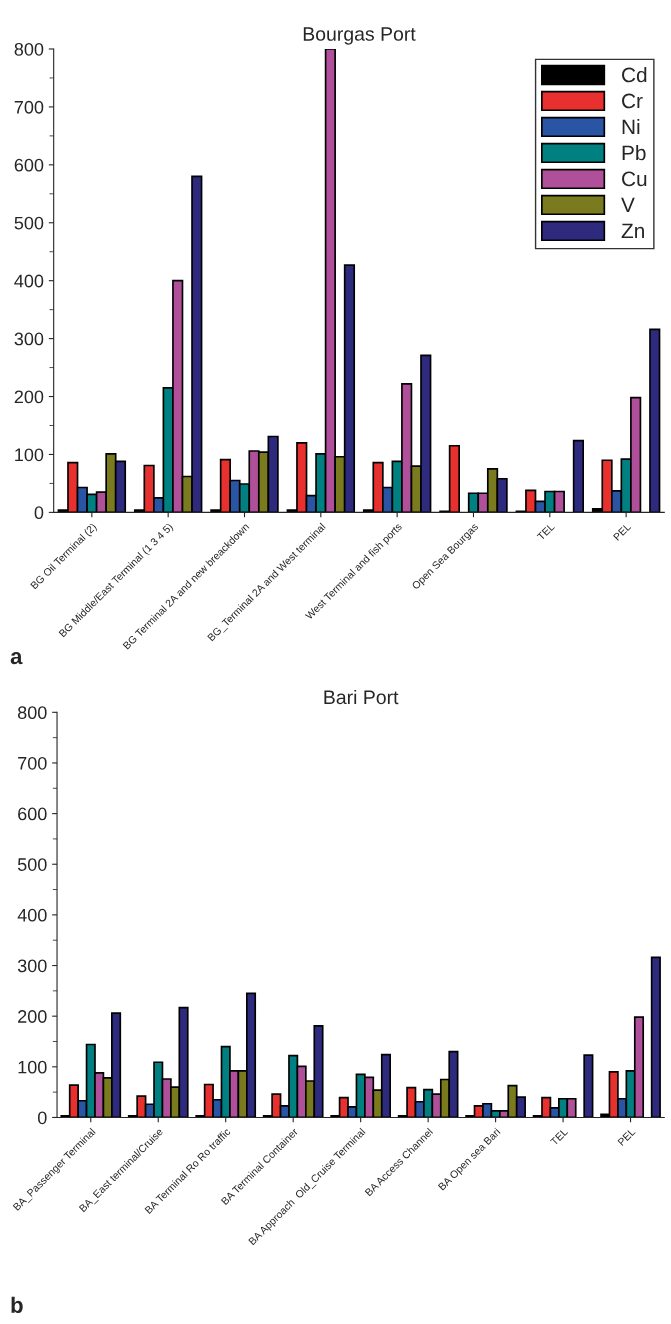  Describe the element at coordinates (634, 152) in the screenshot. I see `legend-label: Pb` at that location.